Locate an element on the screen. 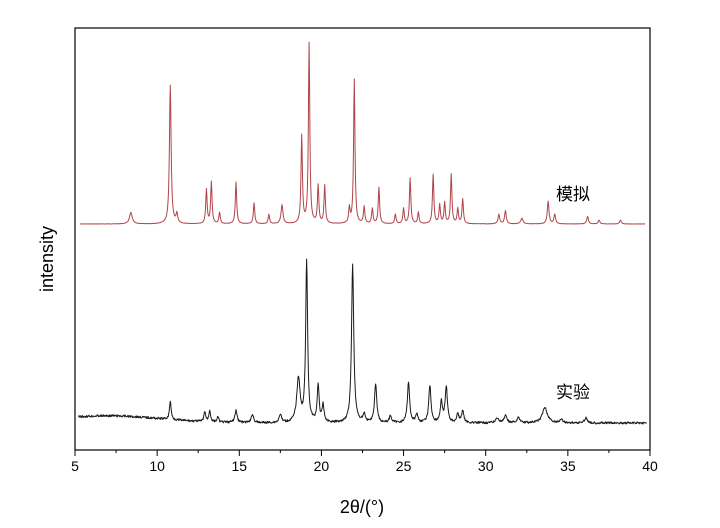  x-tick-label: 5 is located at coordinates (75, 466).